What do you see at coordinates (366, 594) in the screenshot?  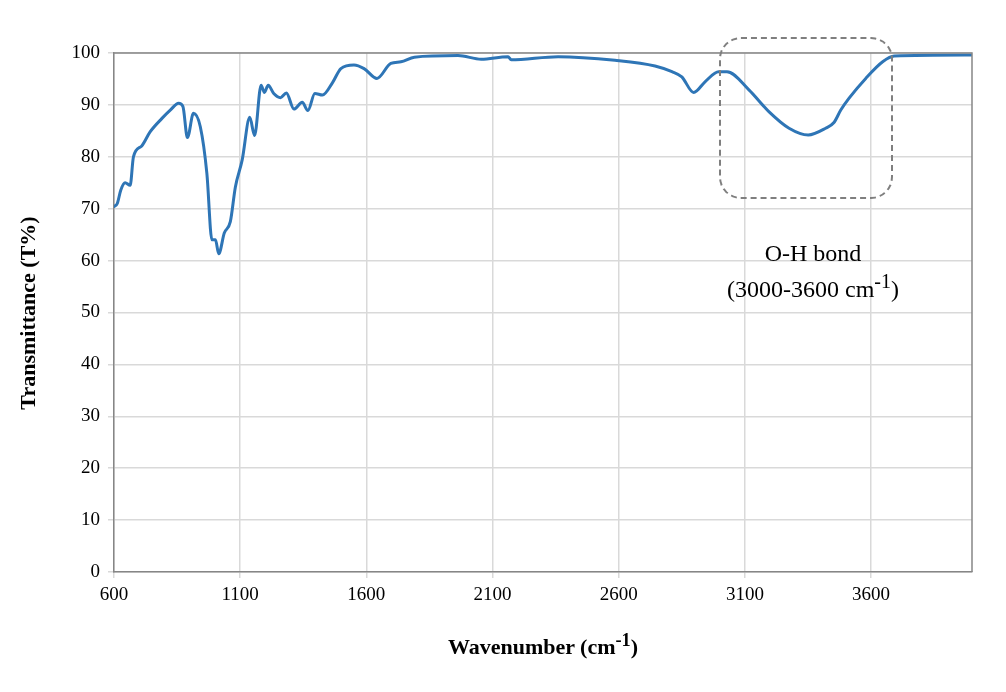 I see `x-tick-label: 1600` at bounding box center [366, 594].